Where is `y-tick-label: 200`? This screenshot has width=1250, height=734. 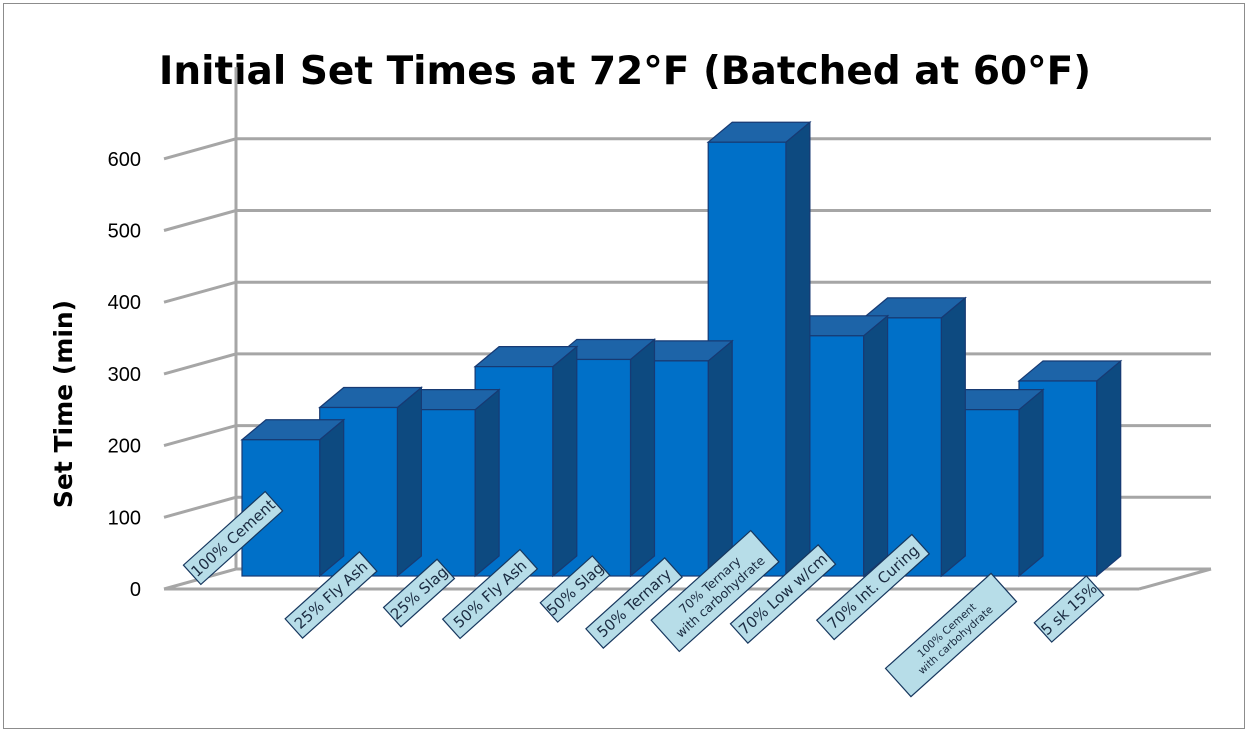
y-tick-label: 200 is located at coordinates (124, 447).